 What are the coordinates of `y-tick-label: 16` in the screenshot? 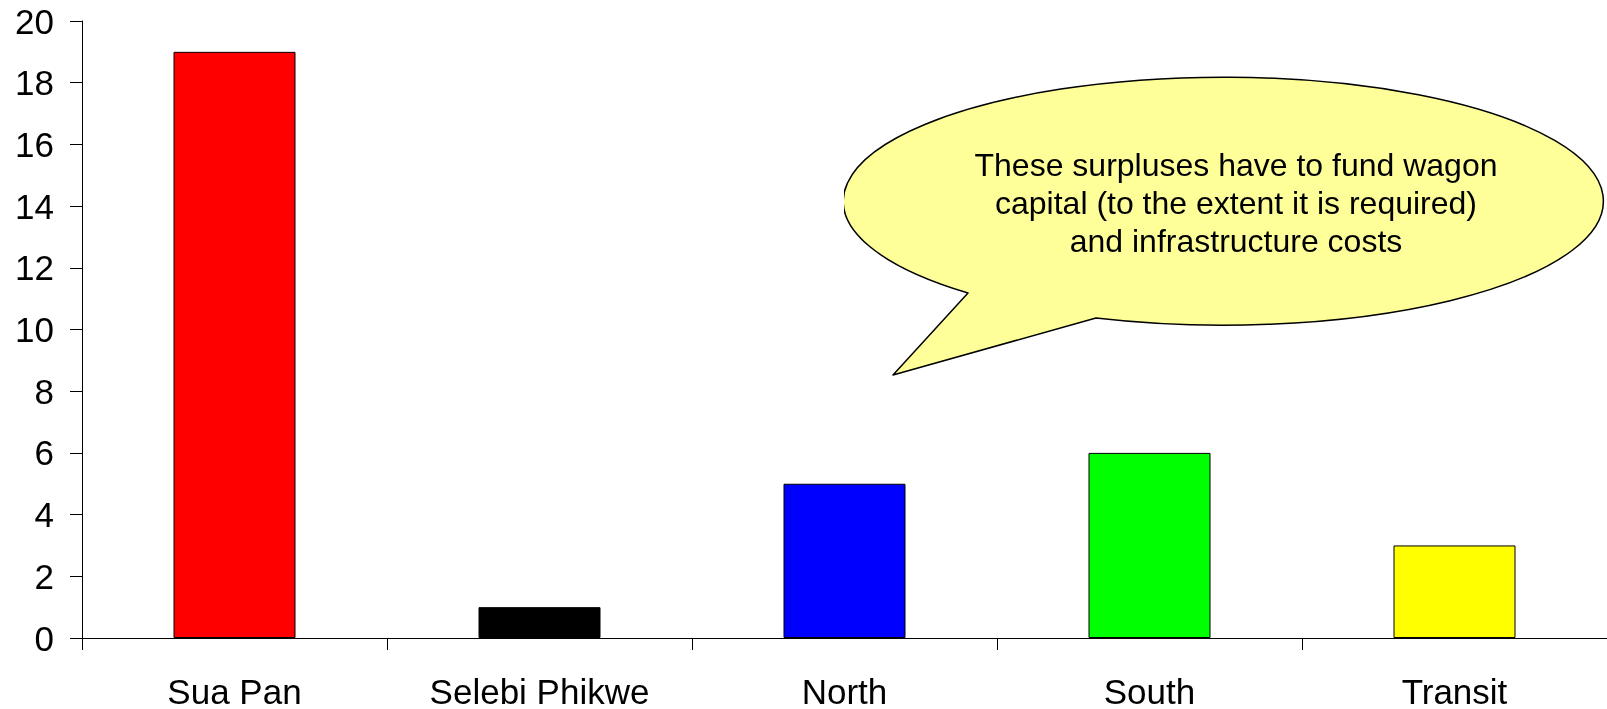 It's located at (34, 144).